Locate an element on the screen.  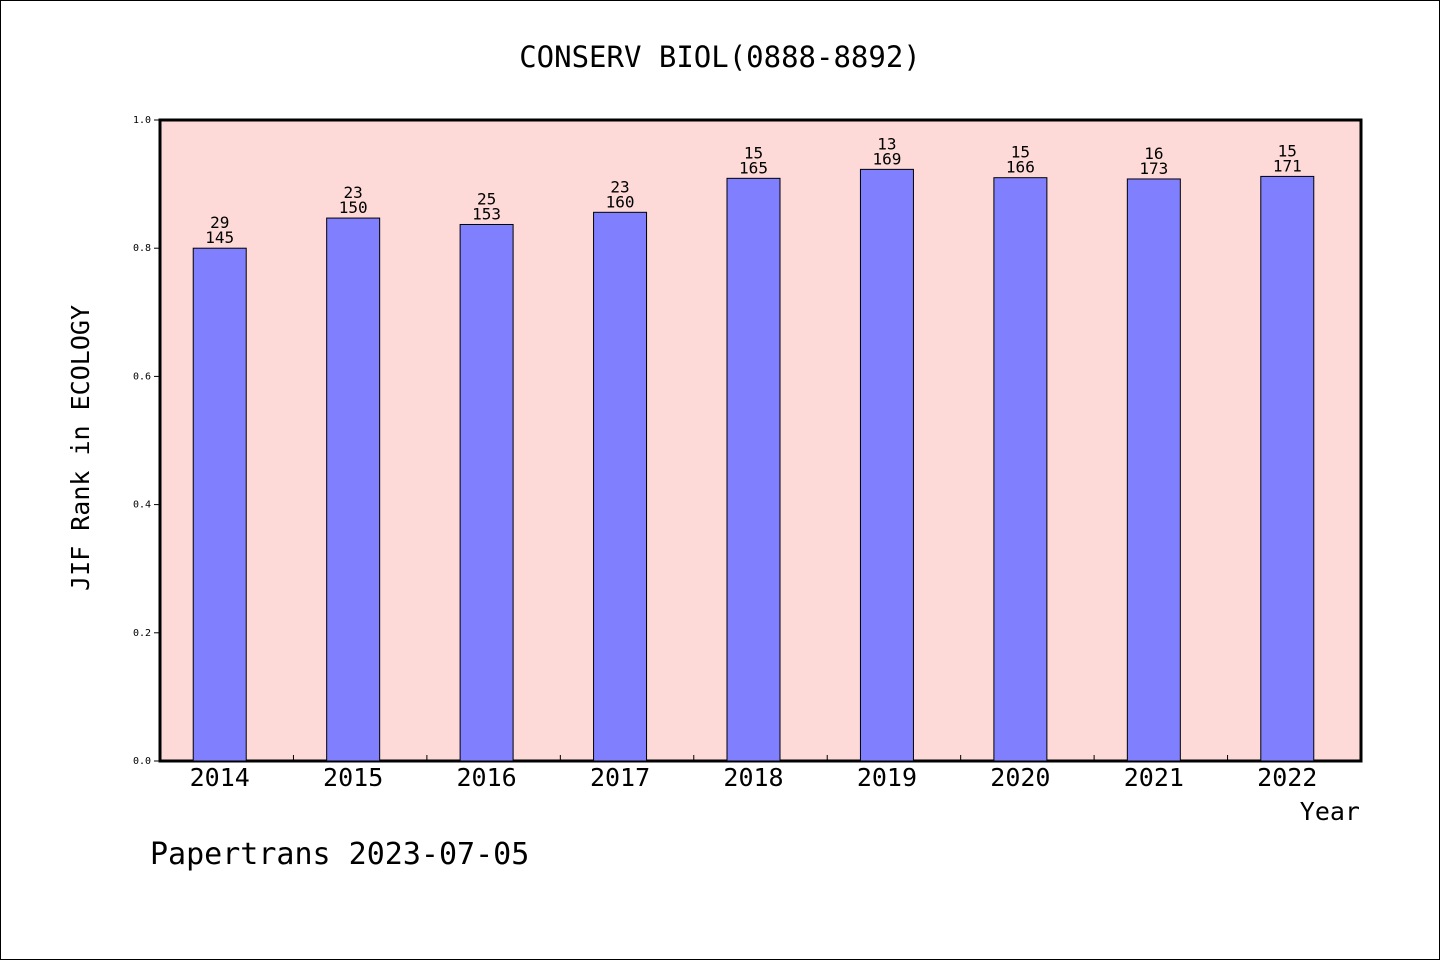
bar-total-label: 173 is located at coordinates (1153, 168).